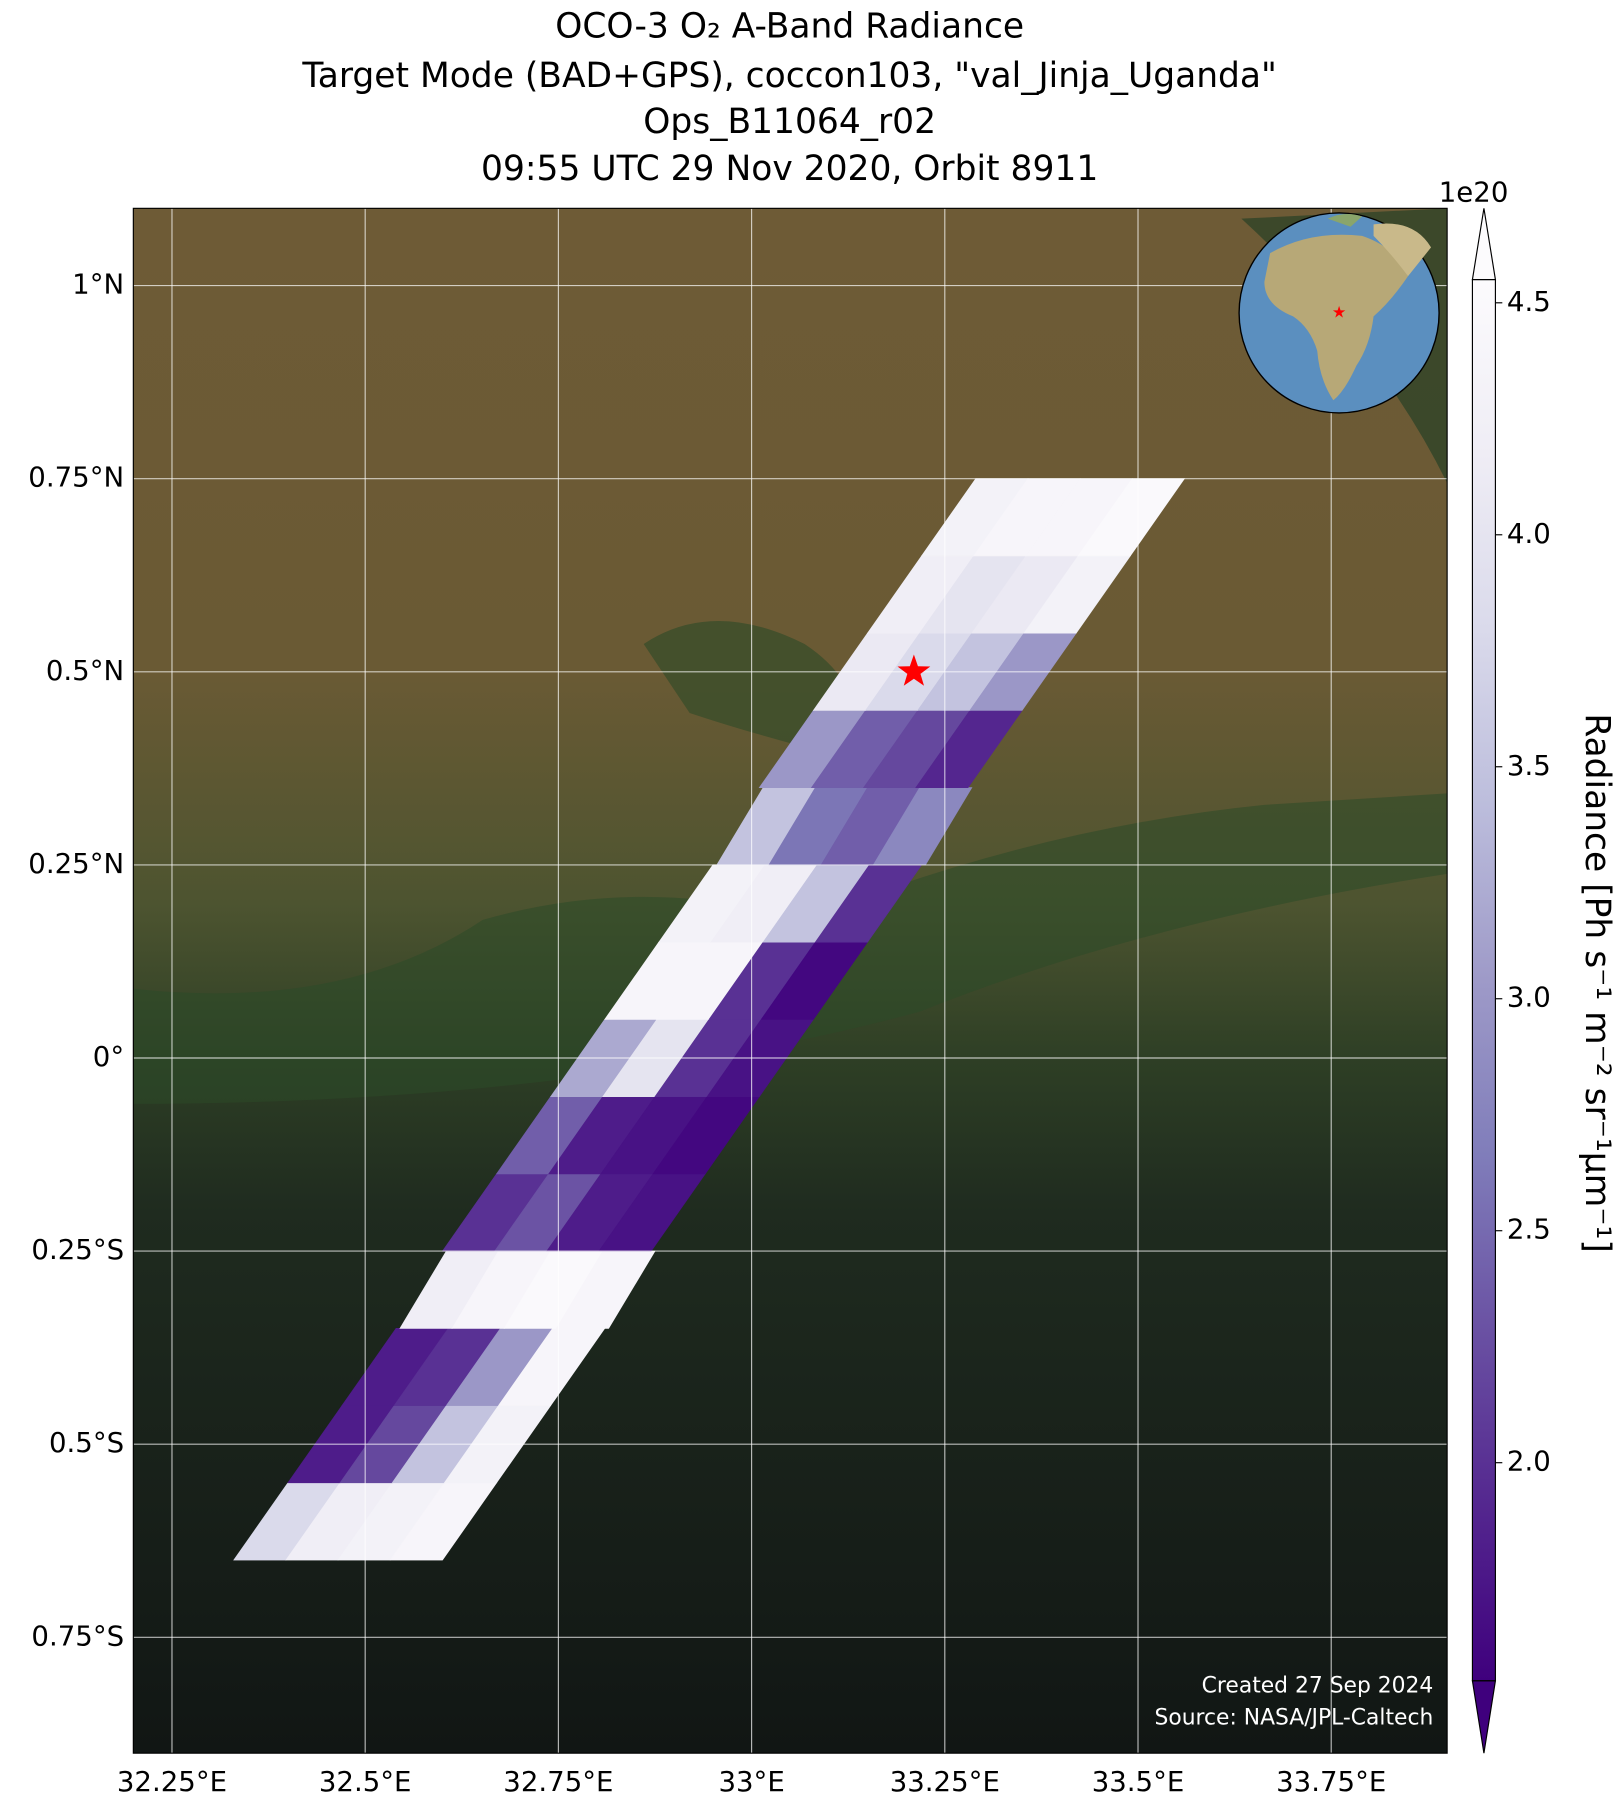 This screenshot has width=1623, height=1796. What do you see at coordinates (1318, 1686) in the screenshot?
I see `annotation: Created 27 Sep 2024` at bounding box center [1318, 1686].